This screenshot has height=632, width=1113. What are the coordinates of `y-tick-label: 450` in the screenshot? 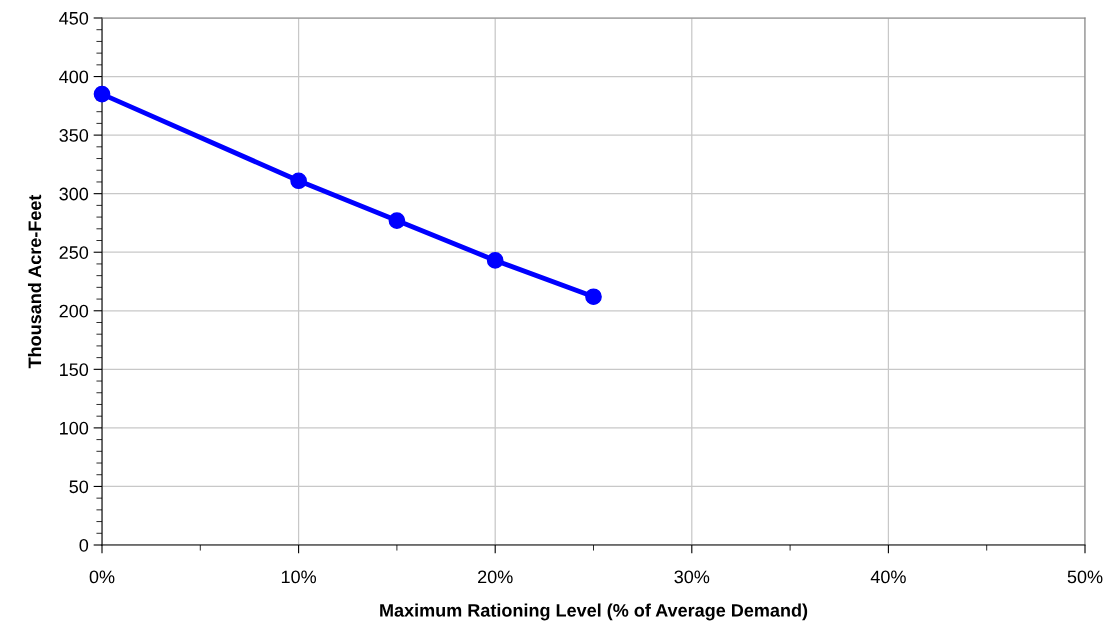 It's located at (74, 18).